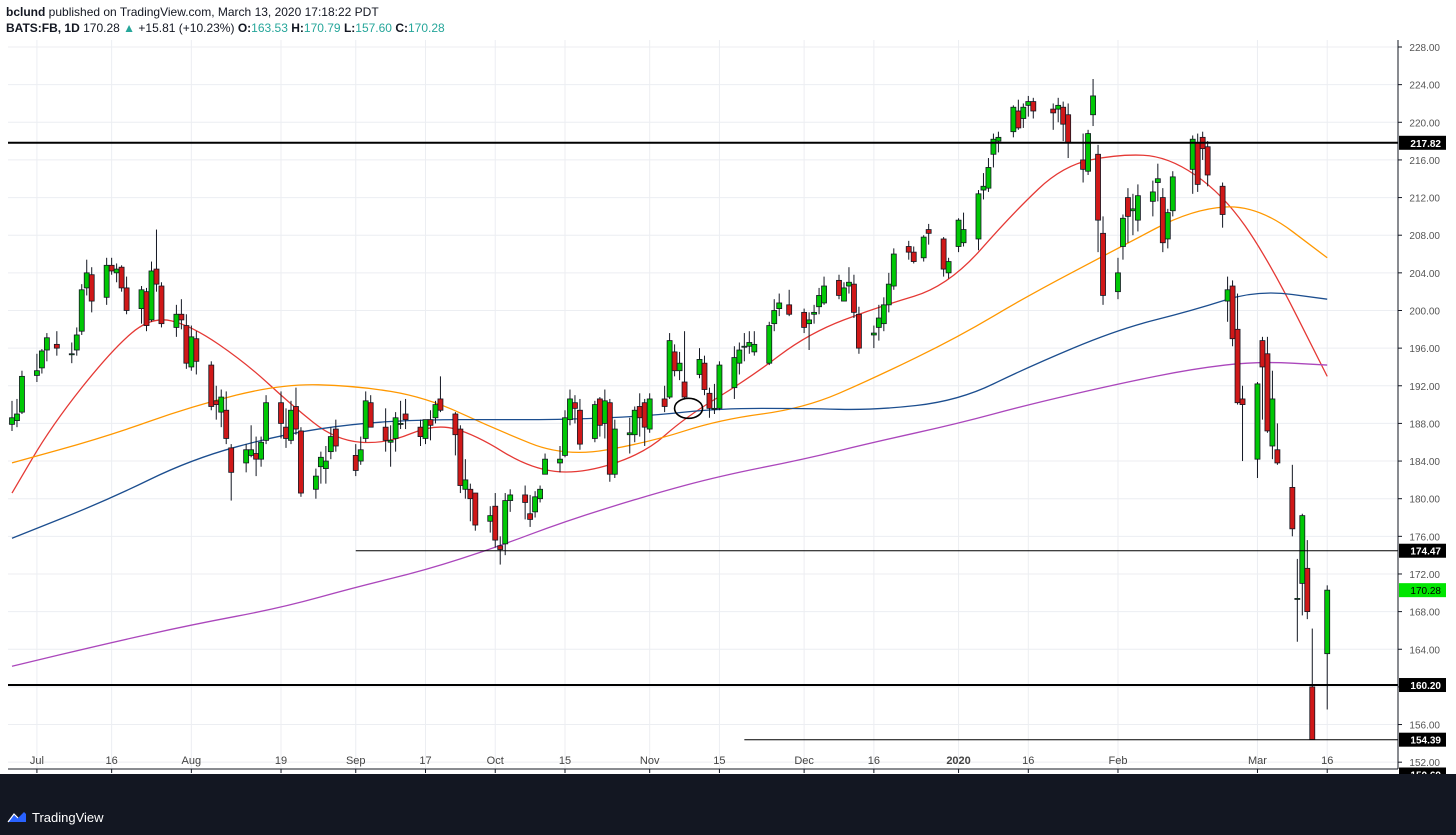 Image resolution: width=1456 pixels, height=835 pixels. Describe the element at coordinates (37, 761) in the screenshot. I see `x-tick-label: Jul` at that location.